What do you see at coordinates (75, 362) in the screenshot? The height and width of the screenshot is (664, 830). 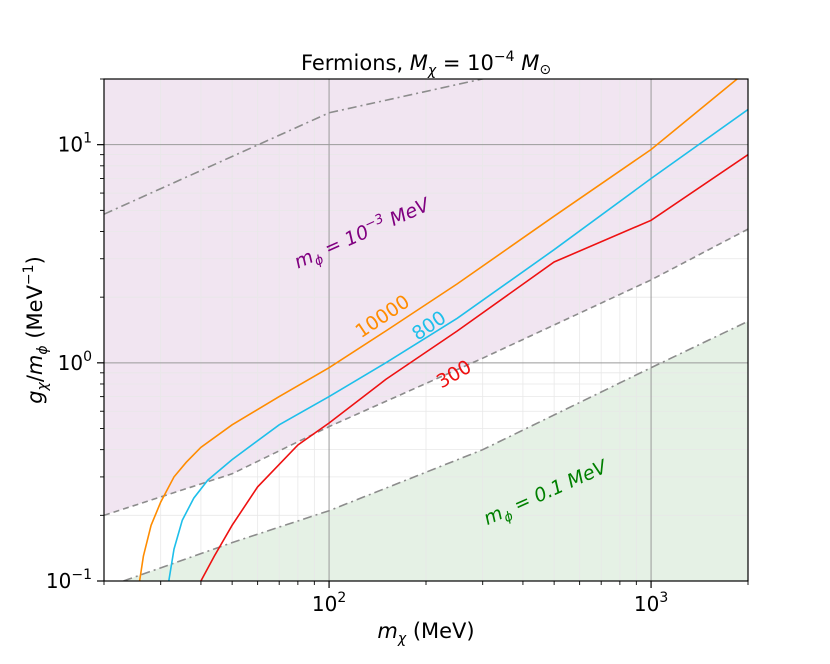 I see `y-tick-label: 10⁰` at bounding box center [75, 362].